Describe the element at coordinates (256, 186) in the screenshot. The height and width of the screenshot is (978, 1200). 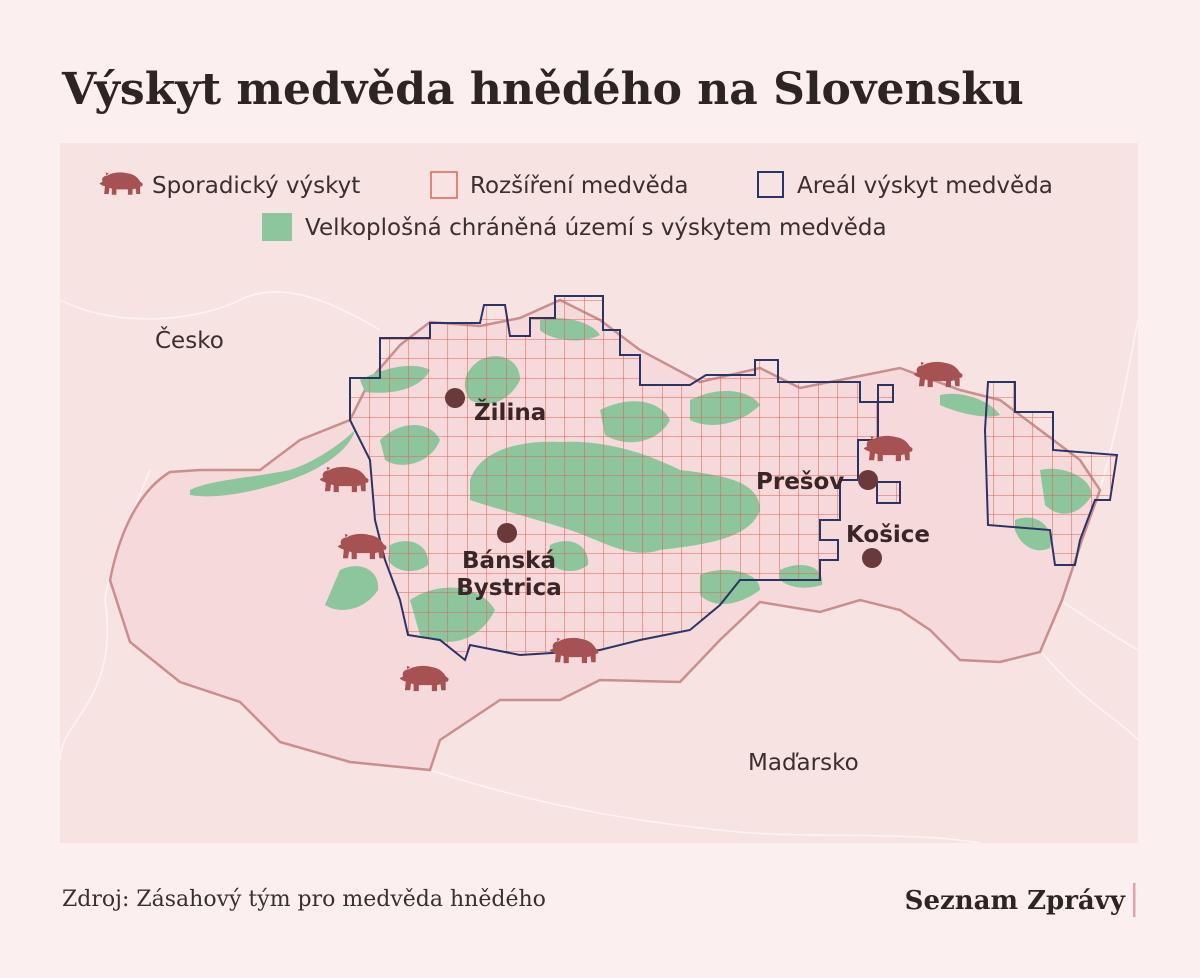
I see `legend-label: Sporadický výskyt` at that location.